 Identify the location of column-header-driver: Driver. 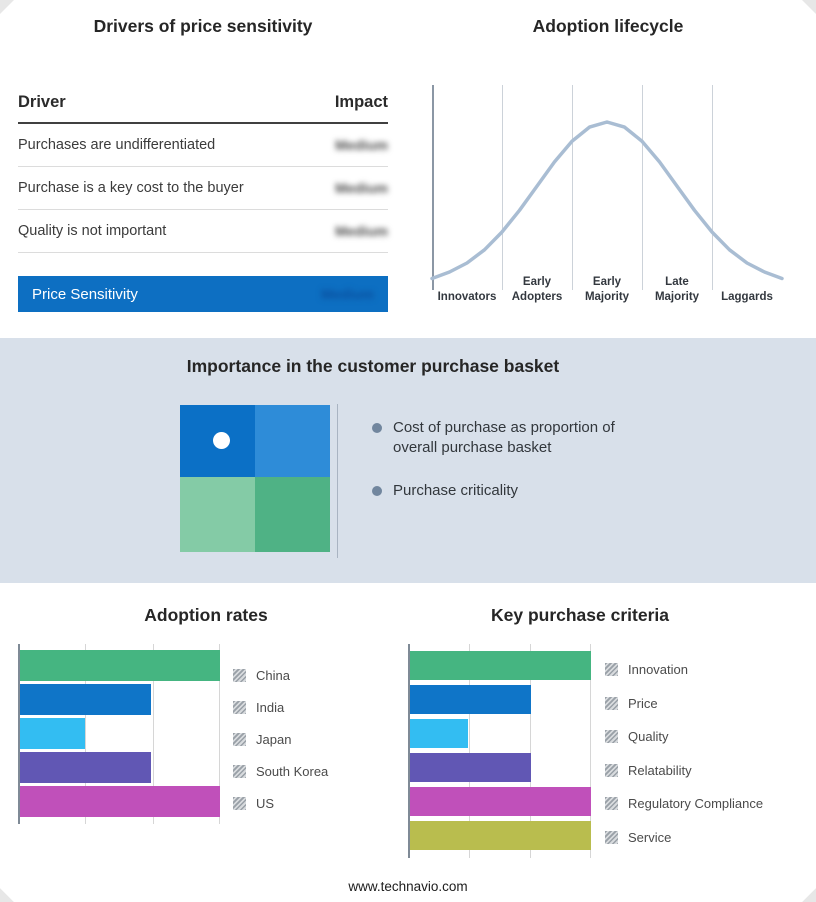
(42, 102).